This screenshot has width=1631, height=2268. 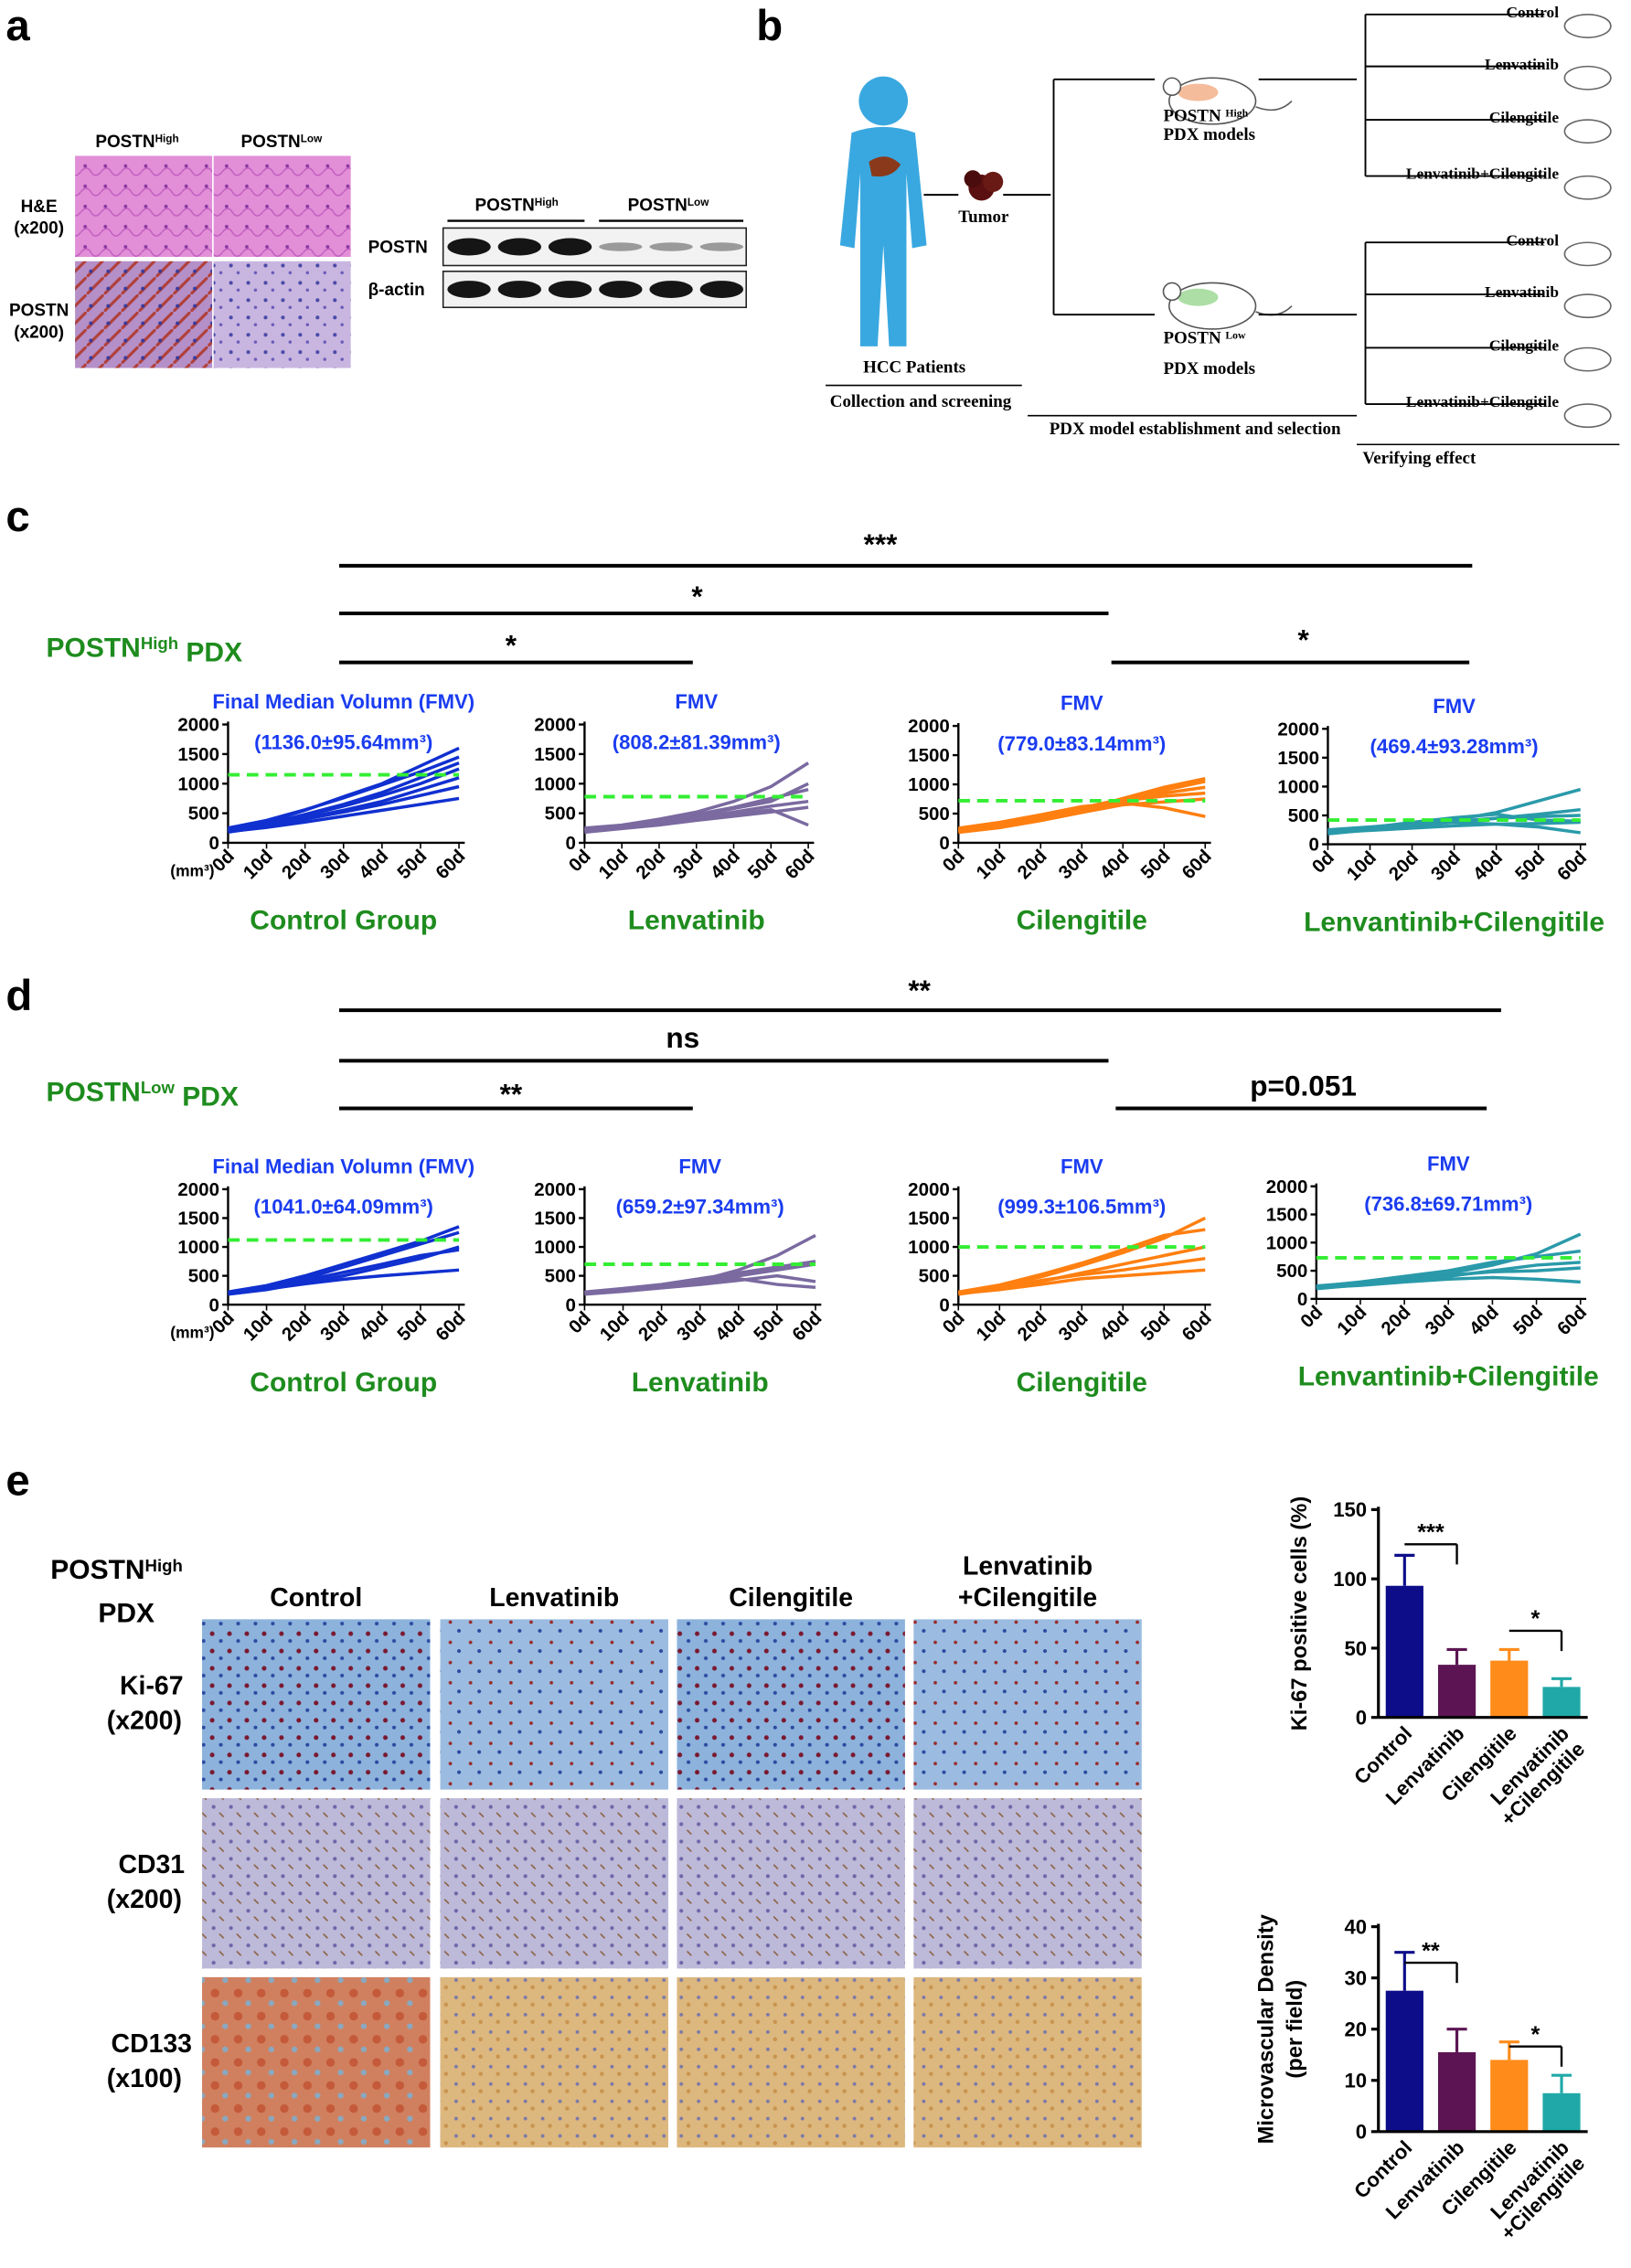 I want to click on ihc-column-header-base: POSTN, so click(x=125, y=142).